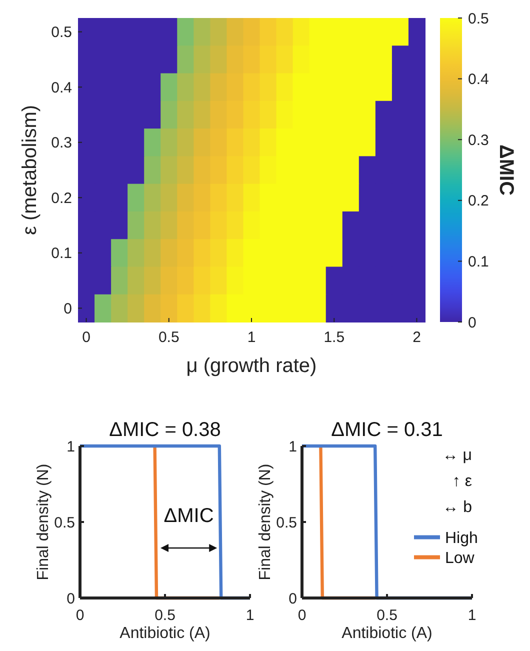 The image size is (530, 651). I want to click on color-bar-label: 0.4, so click(478, 79).